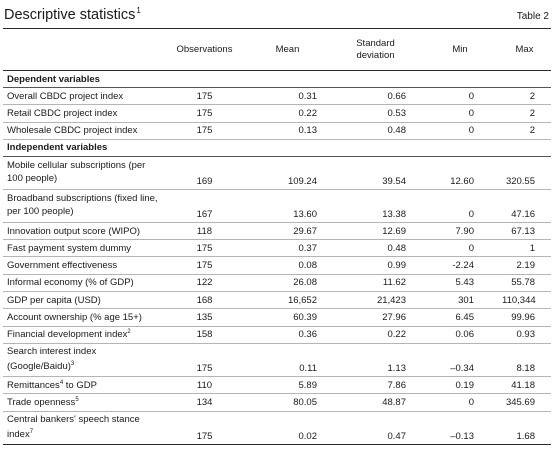 Image resolution: width=554 pixels, height=450 pixels. What do you see at coordinates (394, 231) in the screenshot?
I see `cell-standard-deviation: 12.69` at bounding box center [394, 231].